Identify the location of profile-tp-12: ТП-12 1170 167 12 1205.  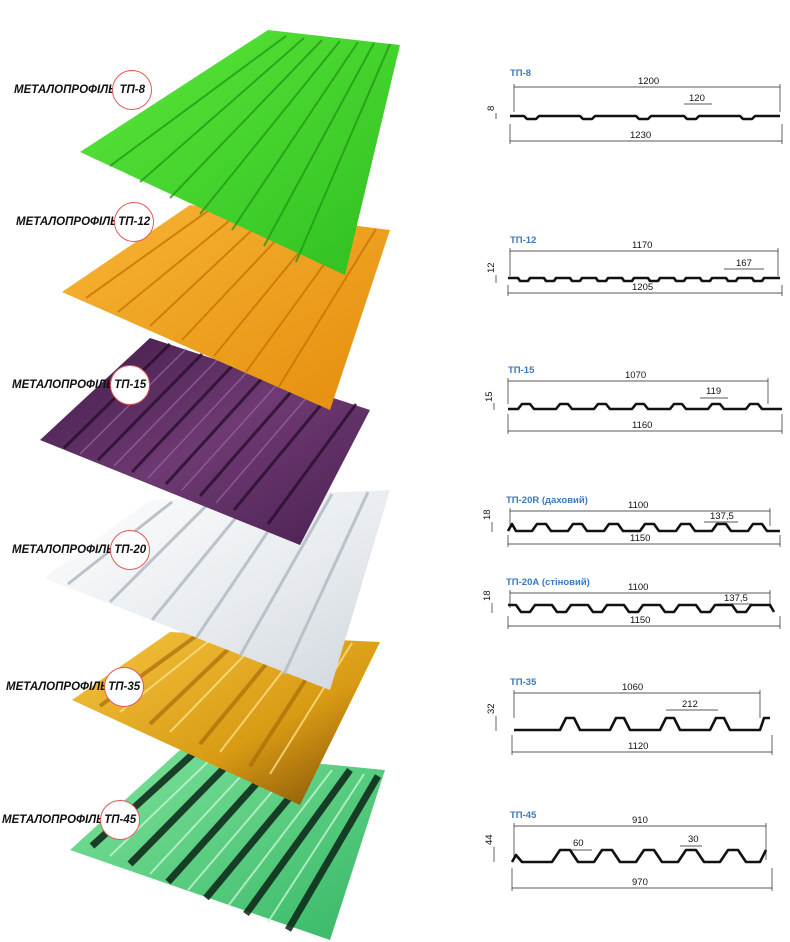
(634, 265).